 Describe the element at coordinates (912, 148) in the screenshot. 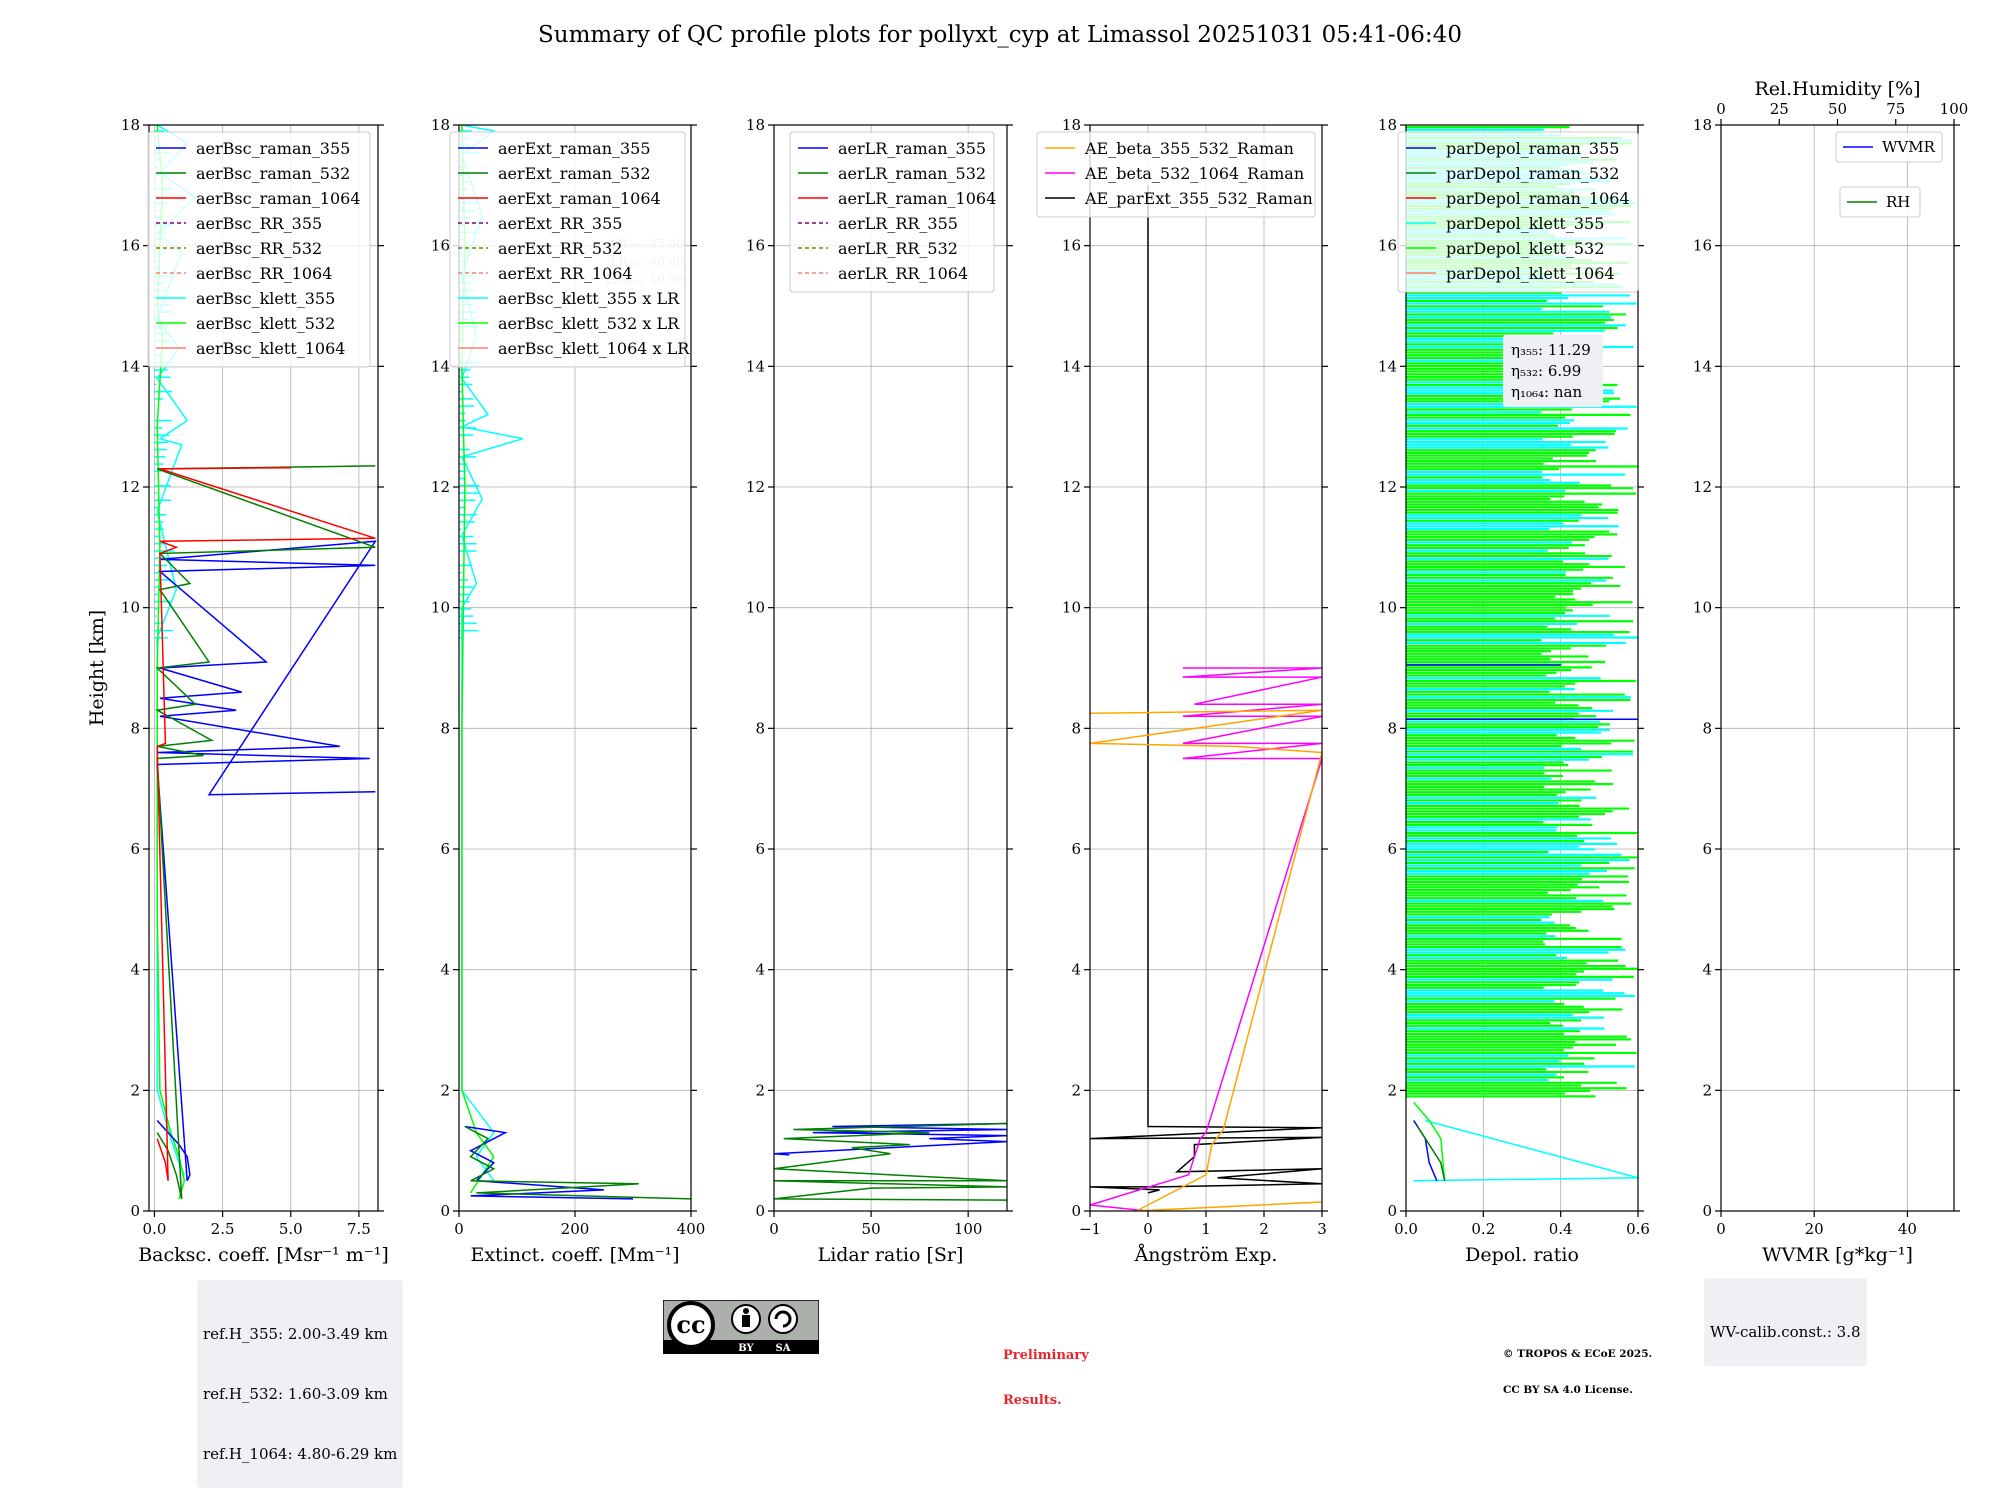

I see `legend-label: aerLR_raman_355` at that location.